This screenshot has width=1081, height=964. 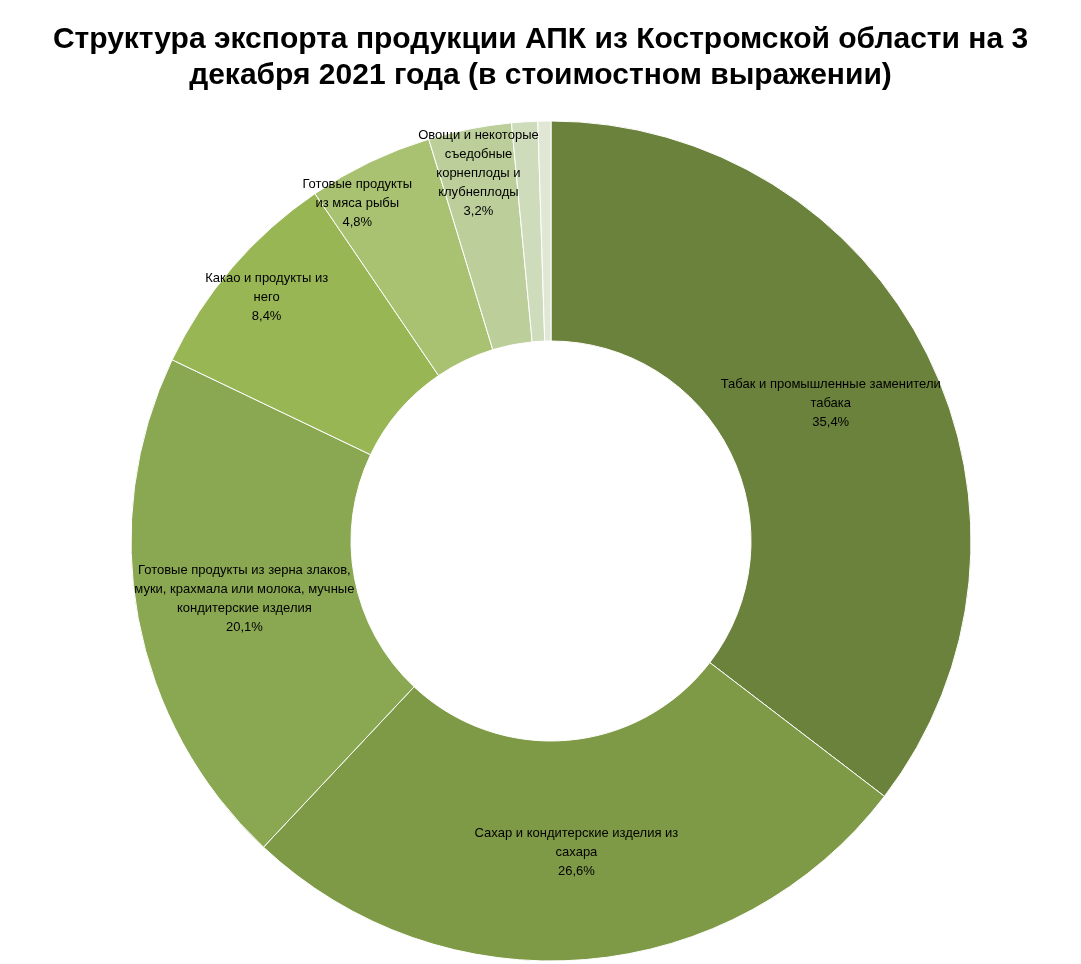 I want to click on slice-label: Сахар и кондитерские изделия из сахара, so click(x=576, y=841).